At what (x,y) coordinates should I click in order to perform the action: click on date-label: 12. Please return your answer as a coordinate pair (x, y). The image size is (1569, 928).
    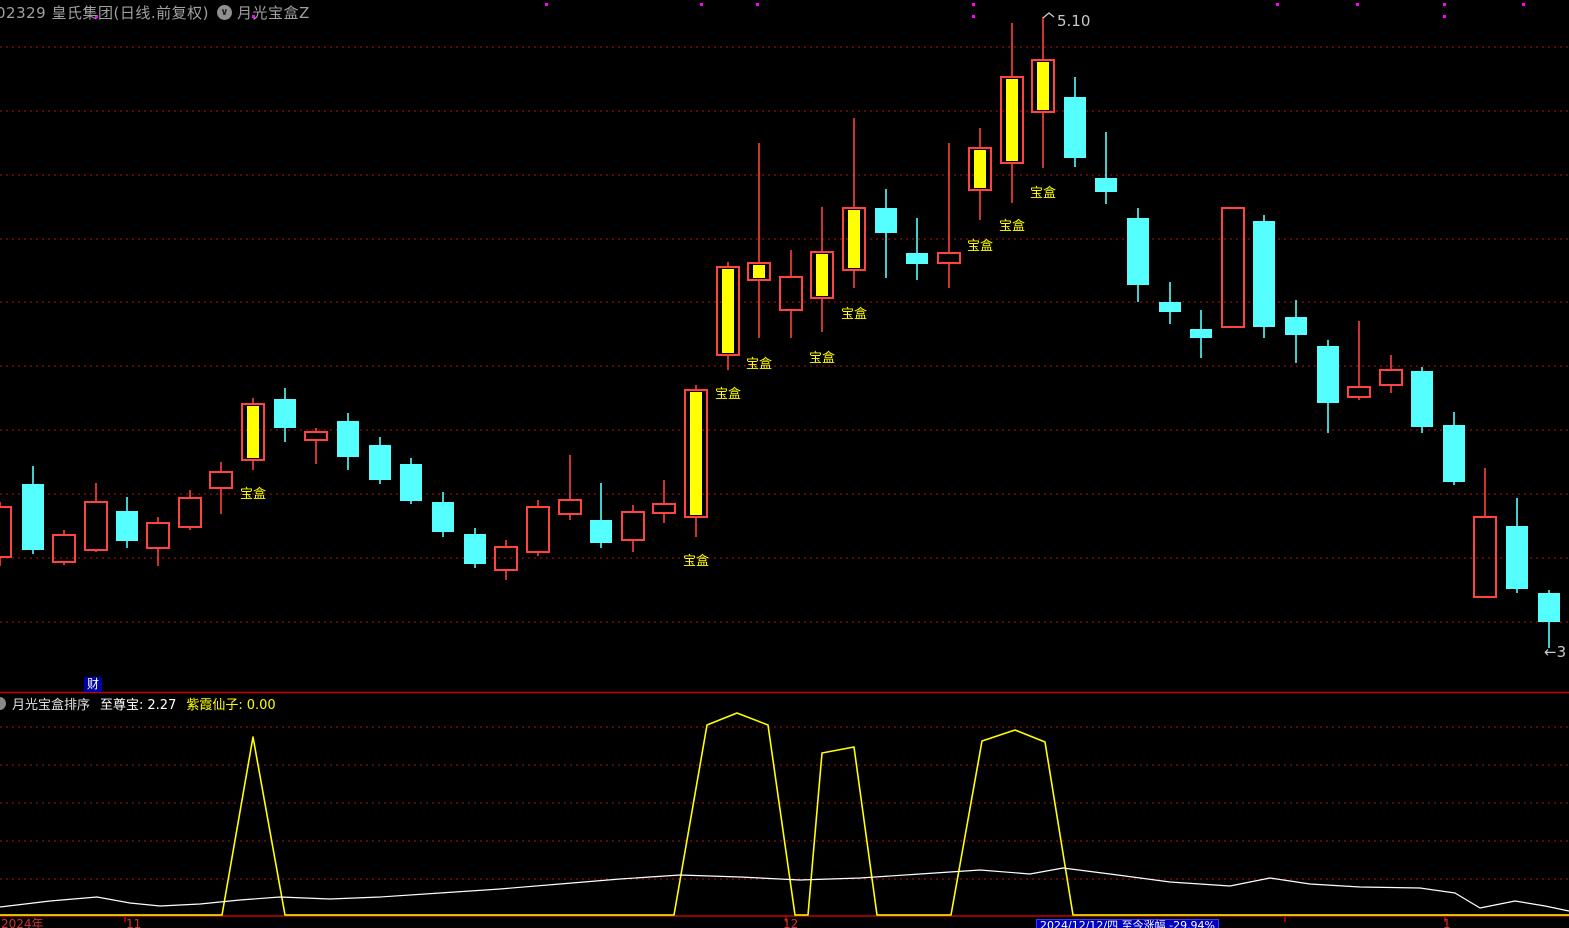
    Looking at the image, I should click on (791, 922).